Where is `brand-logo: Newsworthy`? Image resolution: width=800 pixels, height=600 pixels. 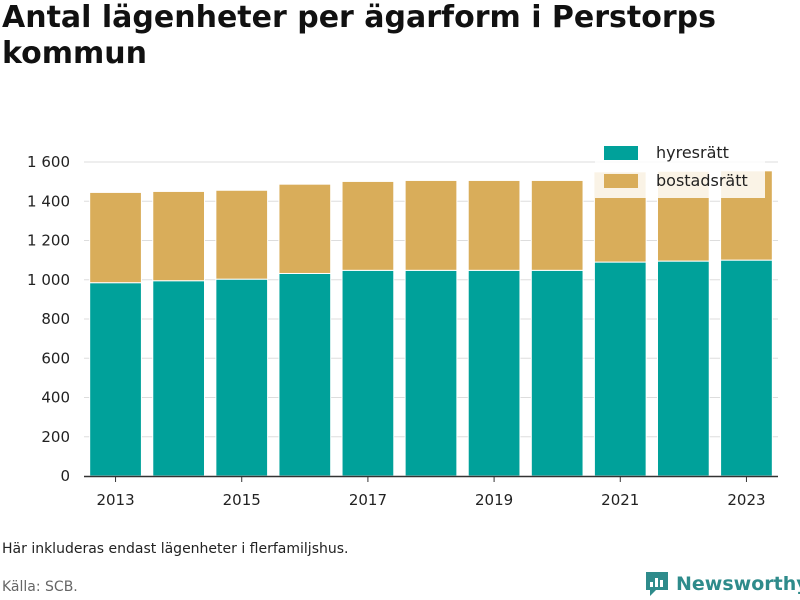
brand-logo: Newsworthy is located at coordinates (722, 584).